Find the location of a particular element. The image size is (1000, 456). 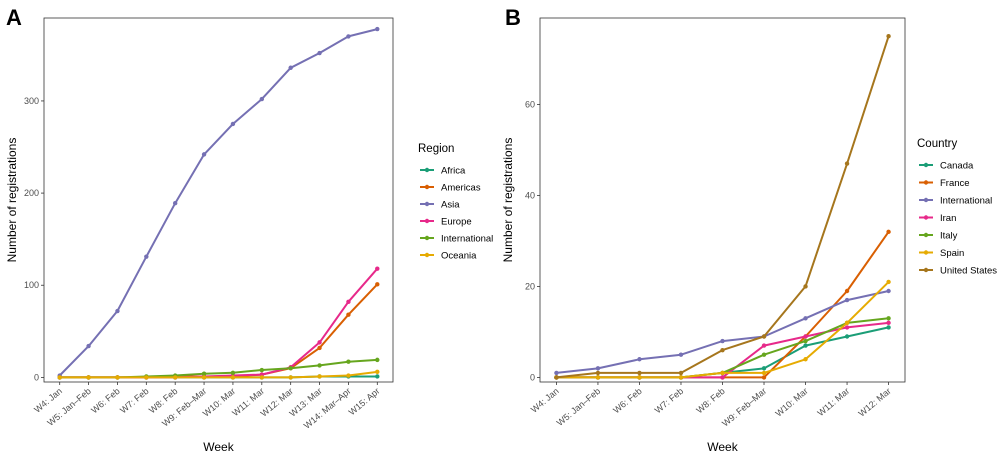

legend-title: Region is located at coordinates (436, 149).